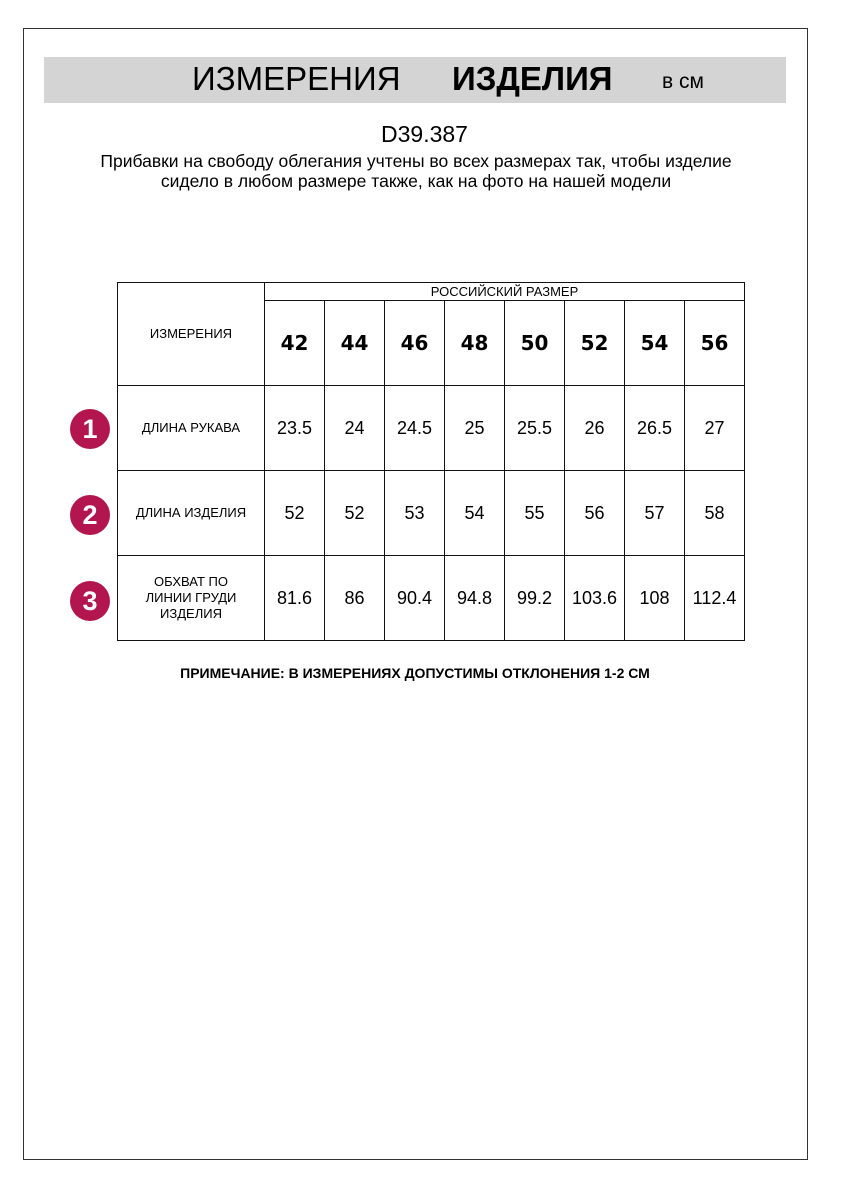  I want to click on size-header: 44, so click(354, 343).